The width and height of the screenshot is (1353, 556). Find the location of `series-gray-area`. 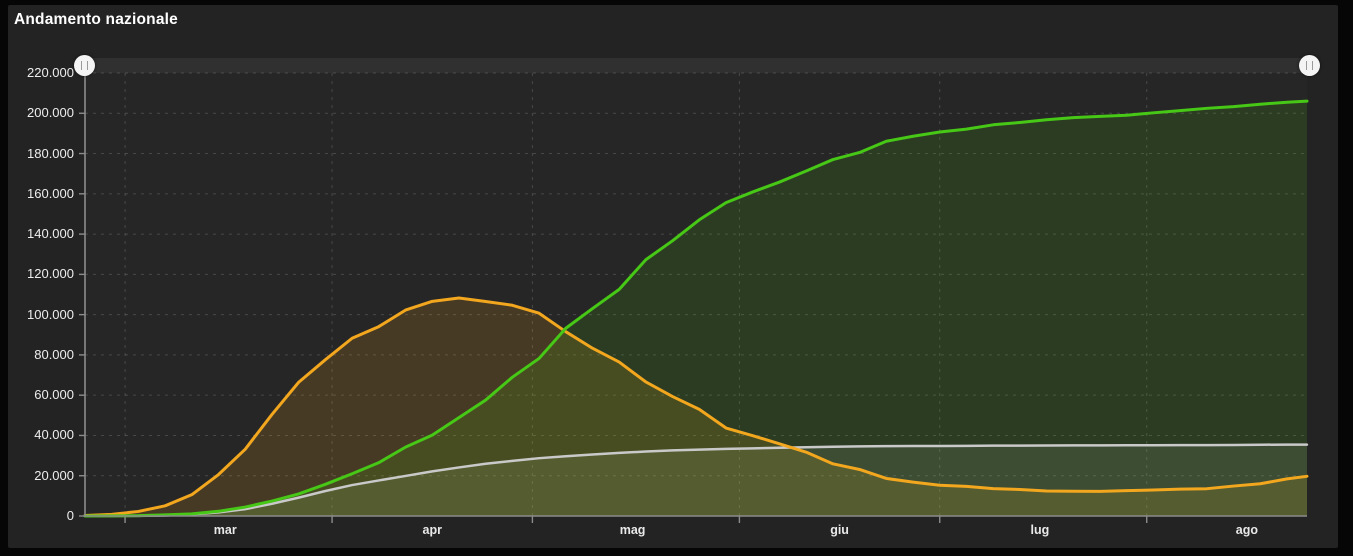

series-gray-area is located at coordinates (696, 480).